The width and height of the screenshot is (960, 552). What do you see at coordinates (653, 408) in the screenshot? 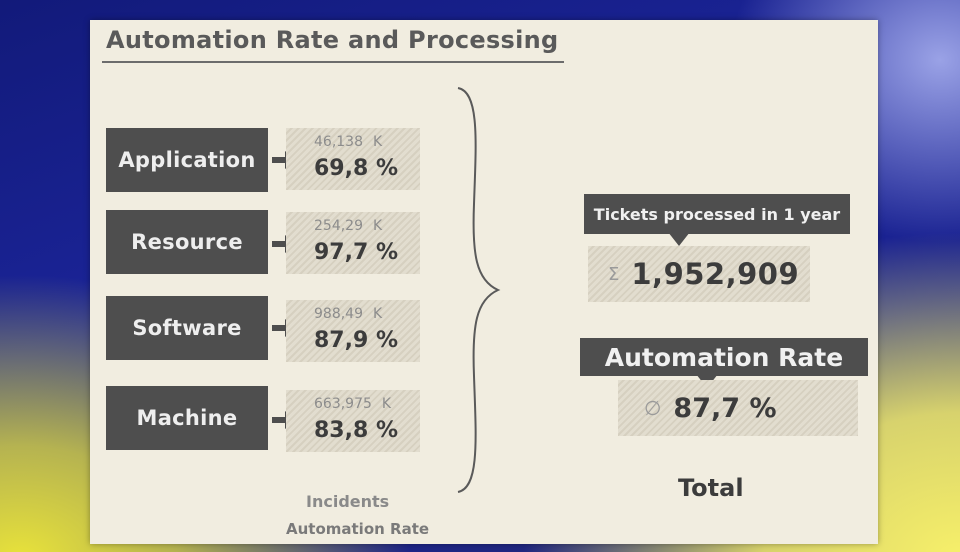
I see `average-icon: ∅` at bounding box center [653, 408].